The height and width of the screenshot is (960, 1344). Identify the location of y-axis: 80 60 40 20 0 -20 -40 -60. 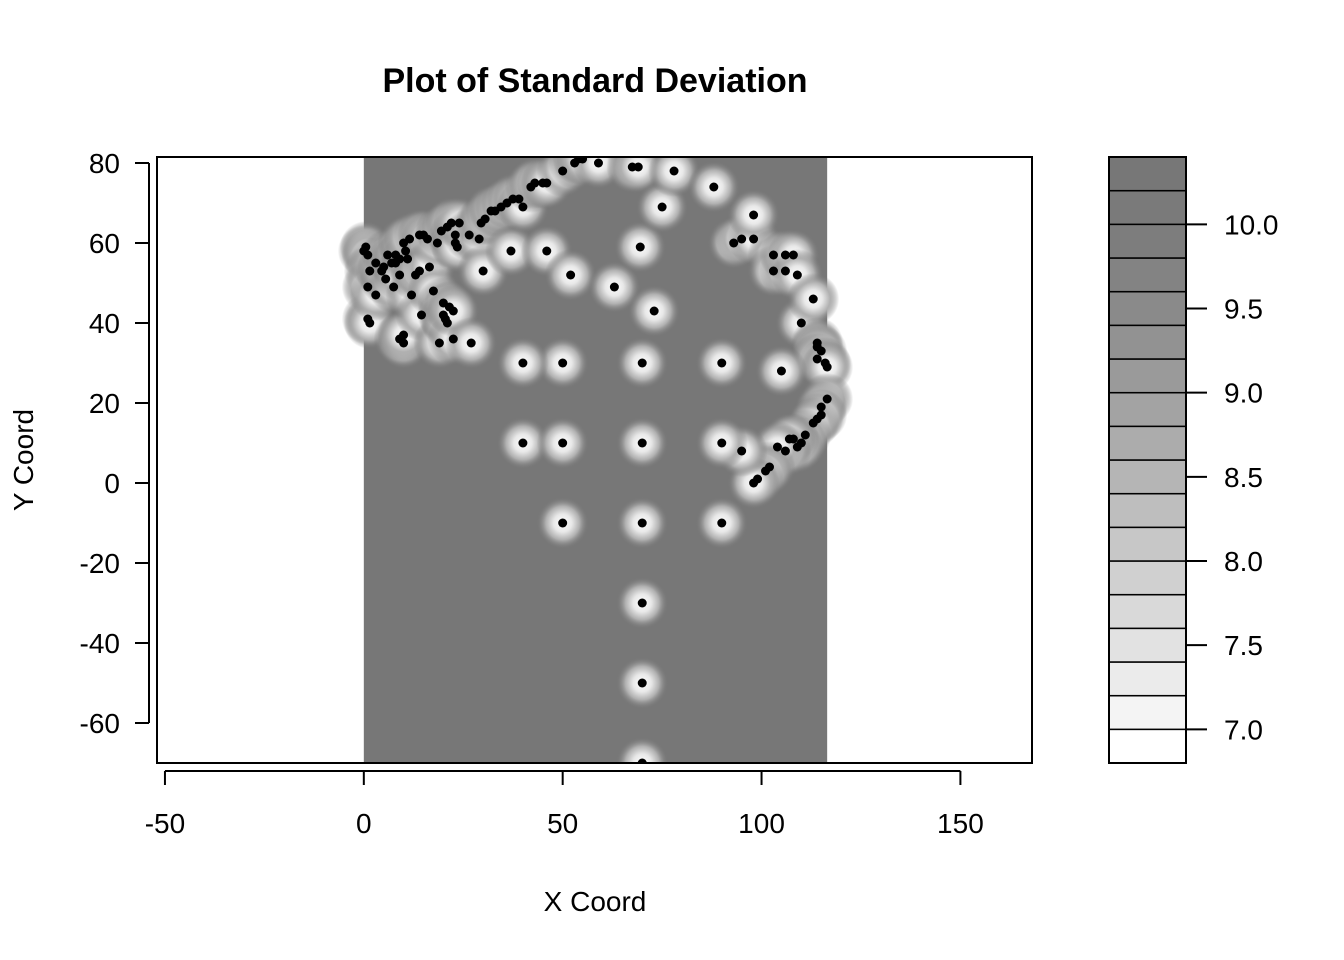
(115, 443).